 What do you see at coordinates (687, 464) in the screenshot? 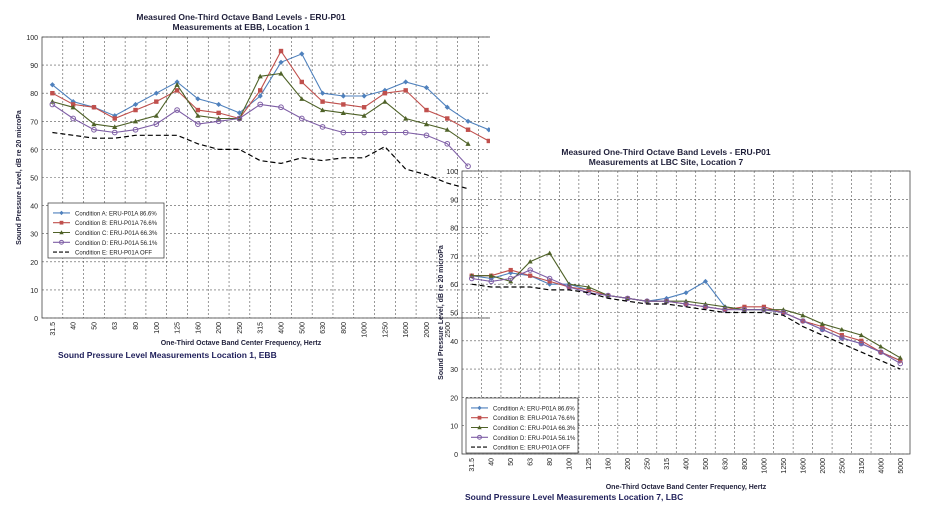
I see `x-tick-label: 400` at bounding box center [687, 464].